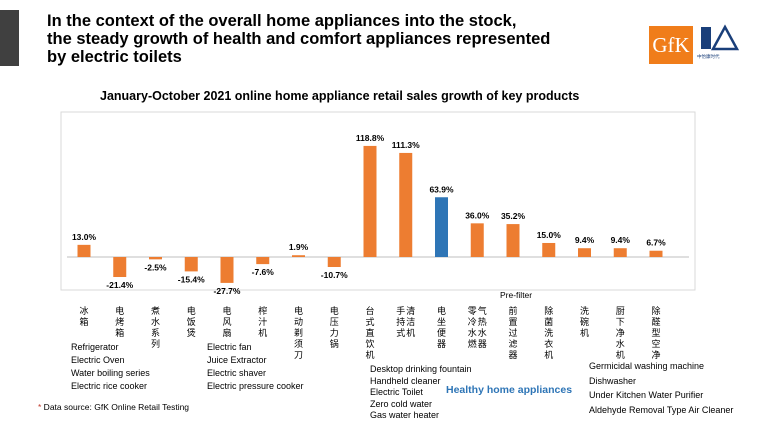 The width and height of the screenshot is (760, 428). Describe the element at coordinates (441, 327) in the screenshot. I see `category-label-10: 电坐便器` at that location.